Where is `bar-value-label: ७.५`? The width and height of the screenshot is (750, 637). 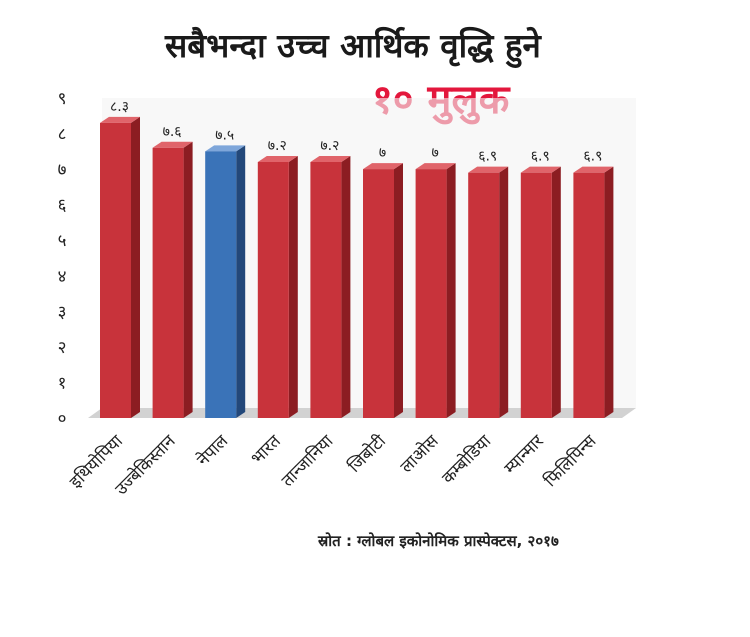
bar-value-label: ७.५ is located at coordinates (224, 135).